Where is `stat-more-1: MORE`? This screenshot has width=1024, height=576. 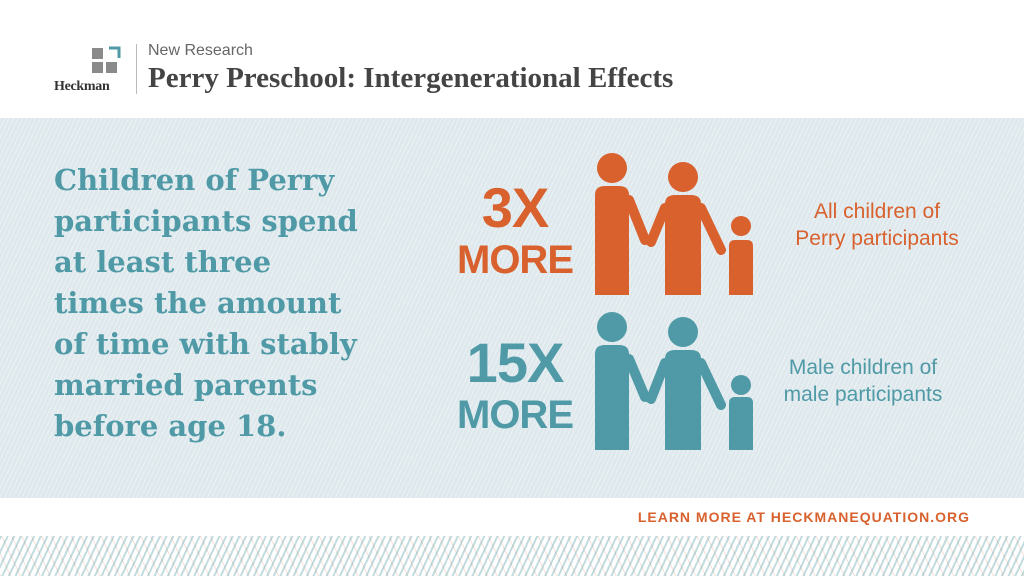
stat-more-1: MORE is located at coordinates (515, 260).